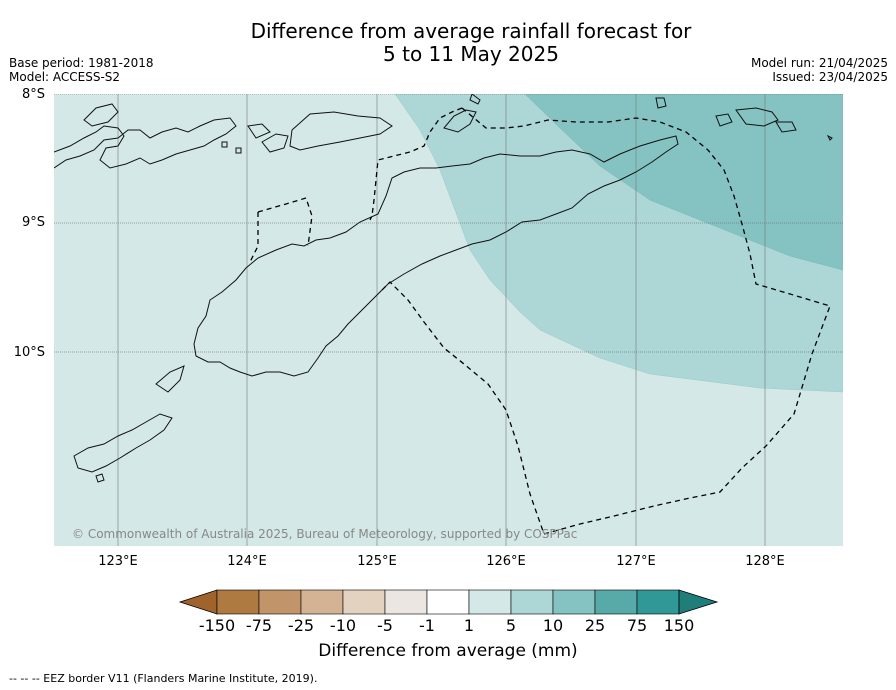 The height and width of the screenshot is (690, 896). Describe the element at coordinates (427, 625) in the screenshot. I see `legend-tick-label: -1` at that location.